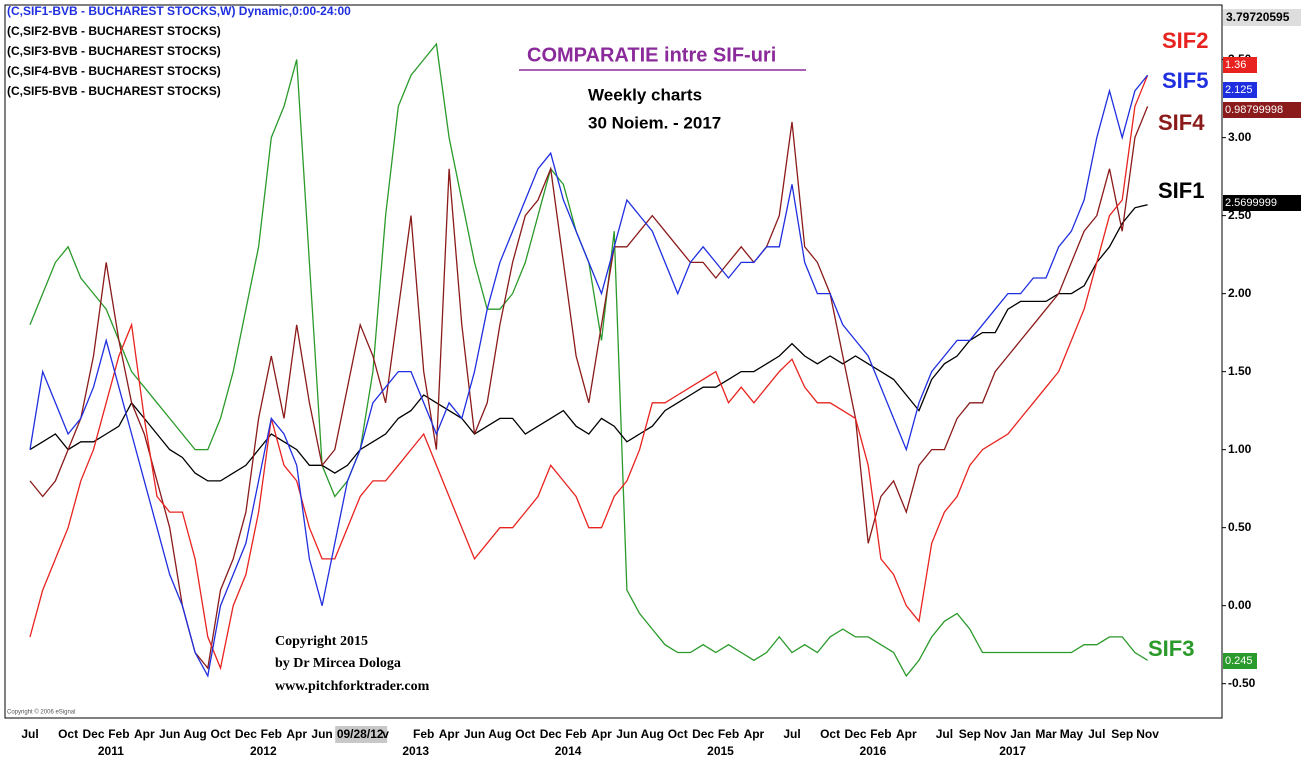  I want to click on copyright: by Dr Mircea Dologa, so click(338, 663).